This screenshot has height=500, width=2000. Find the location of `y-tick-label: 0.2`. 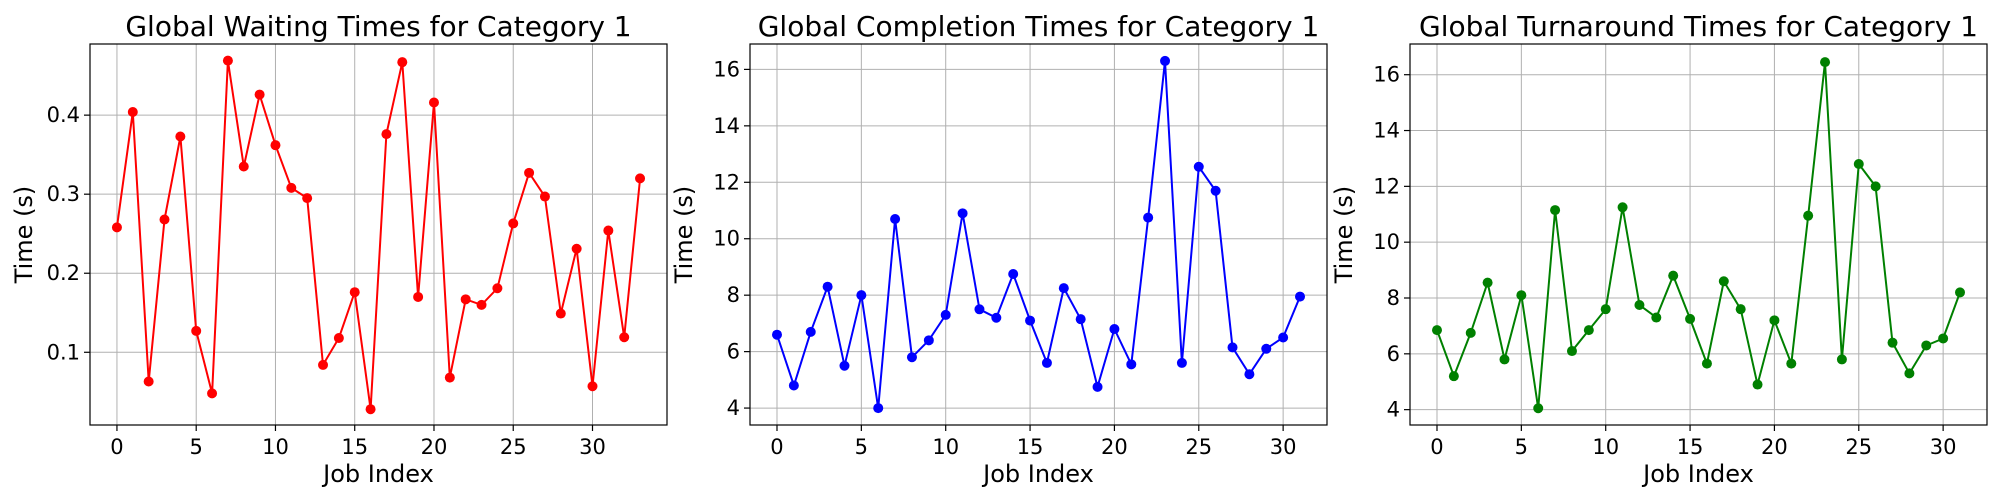

y-tick-label: 0.2 is located at coordinates (63, 273).